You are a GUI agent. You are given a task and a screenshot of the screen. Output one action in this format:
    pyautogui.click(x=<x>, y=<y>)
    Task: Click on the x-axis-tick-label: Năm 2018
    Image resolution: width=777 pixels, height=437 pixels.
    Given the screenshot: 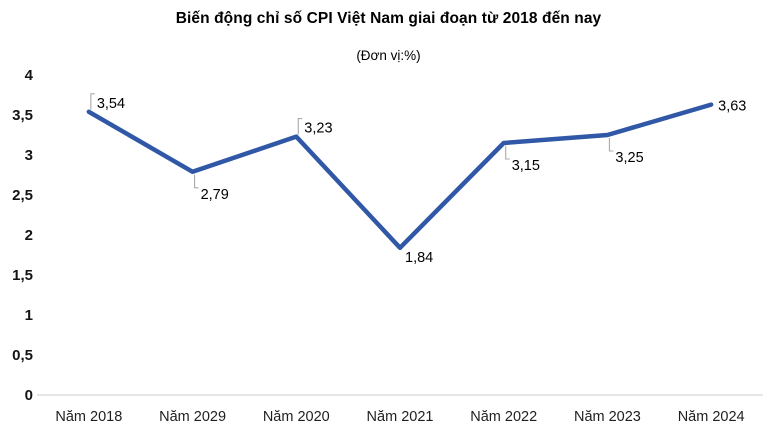 What is the action you would take?
    pyautogui.click(x=88, y=417)
    